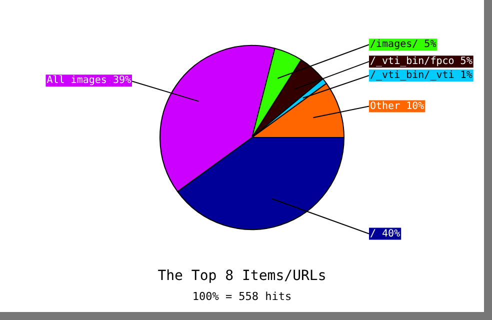 This screenshot has width=492, height=320. Describe the element at coordinates (242, 296) in the screenshot. I see `text: 100% = 558 hits` at that location.